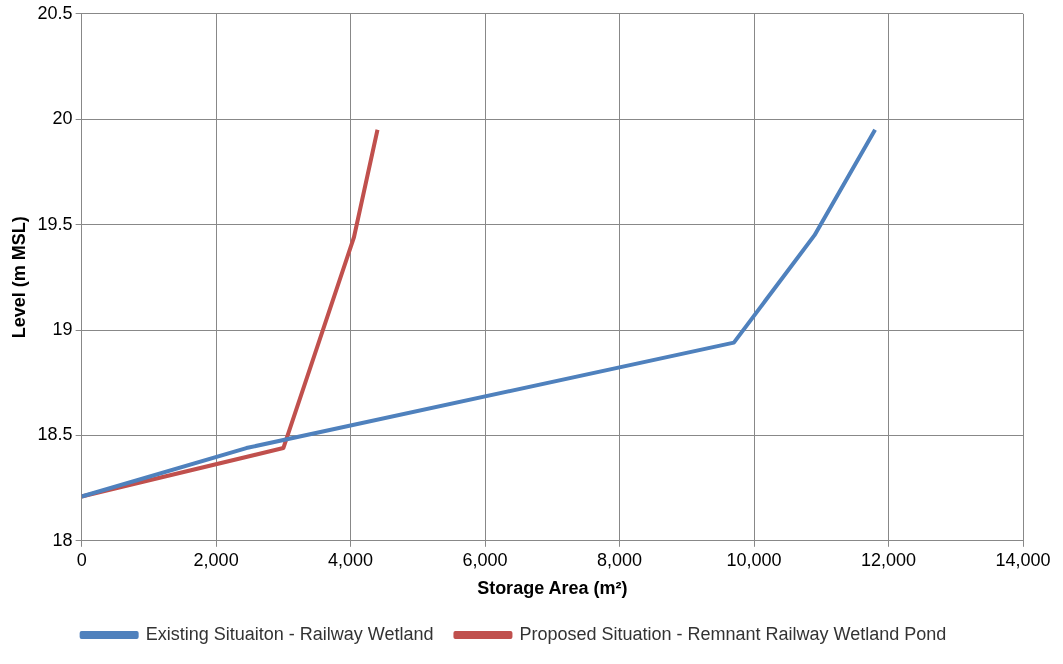 Image resolution: width=1063 pixels, height=664 pixels. I want to click on y-tick-label: 18.5, so click(55, 434).